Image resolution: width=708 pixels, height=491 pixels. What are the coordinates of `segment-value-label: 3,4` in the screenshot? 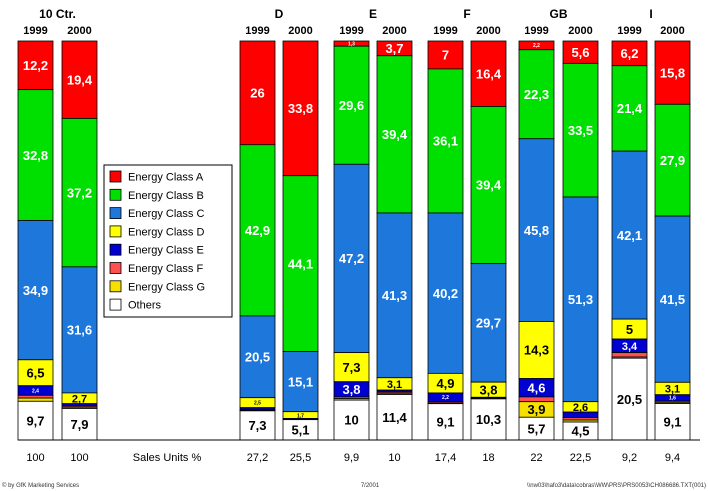 It's located at (630, 347).